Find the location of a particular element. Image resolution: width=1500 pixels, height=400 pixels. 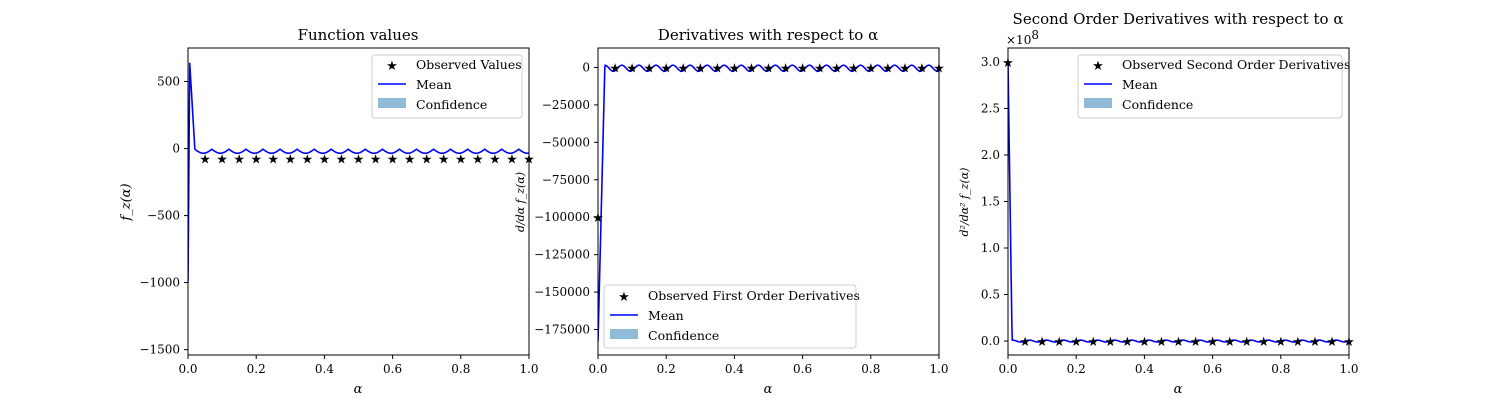

y-axis-label: d²/dα² f_z(α) is located at coordinates (964, 202).